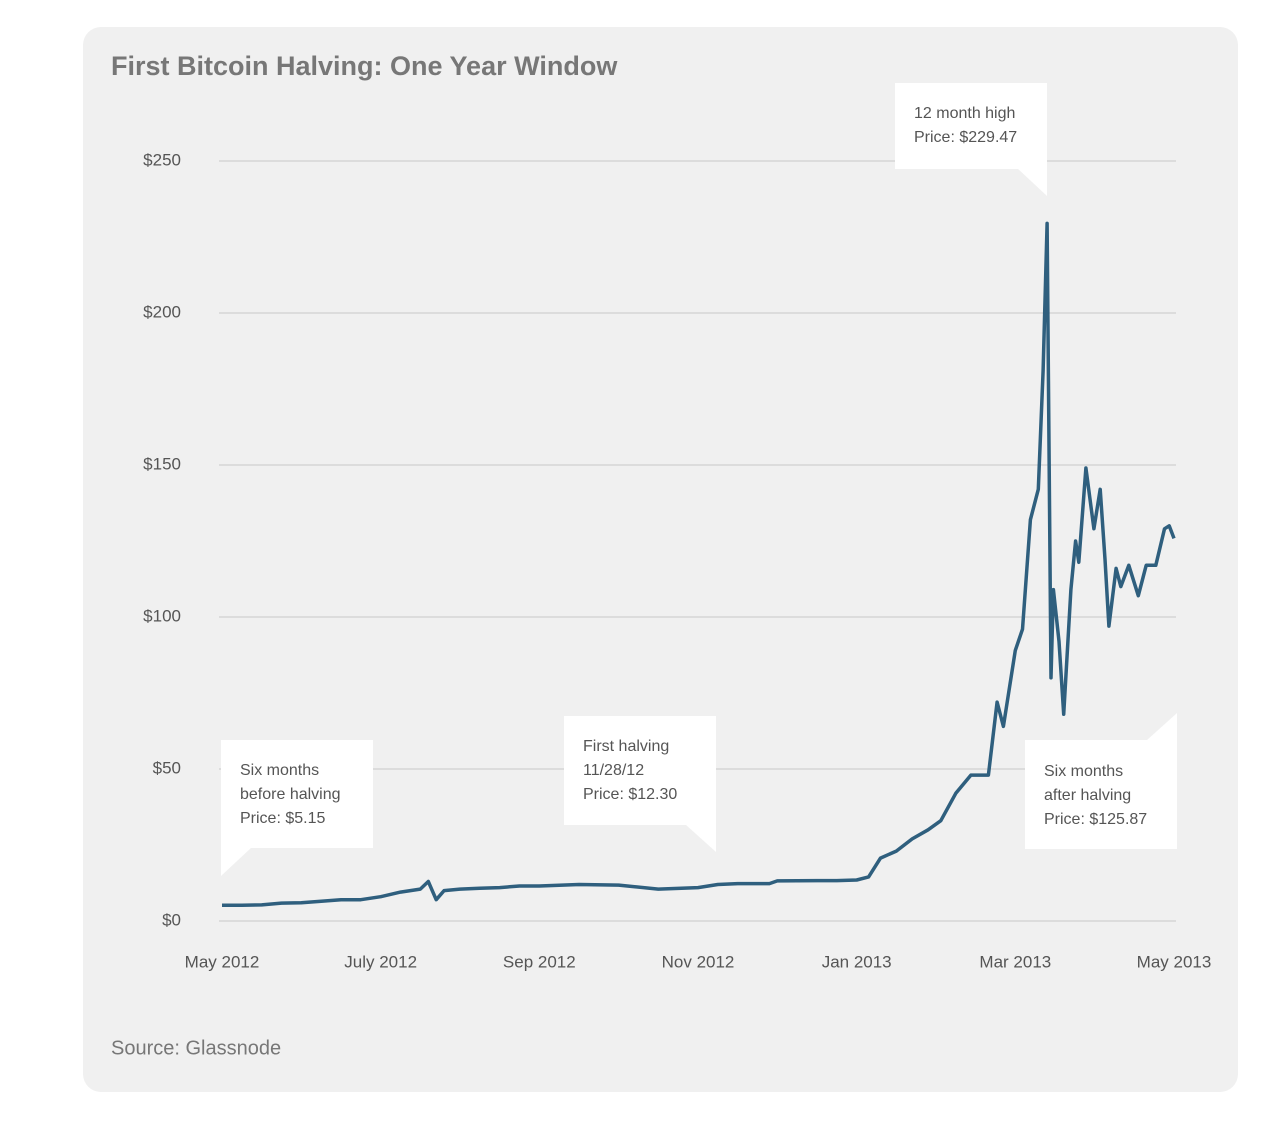  Describe the element at coordinates (857, 961) in the screenshot. I see `x-tick-label: Jan 2013` at that location.